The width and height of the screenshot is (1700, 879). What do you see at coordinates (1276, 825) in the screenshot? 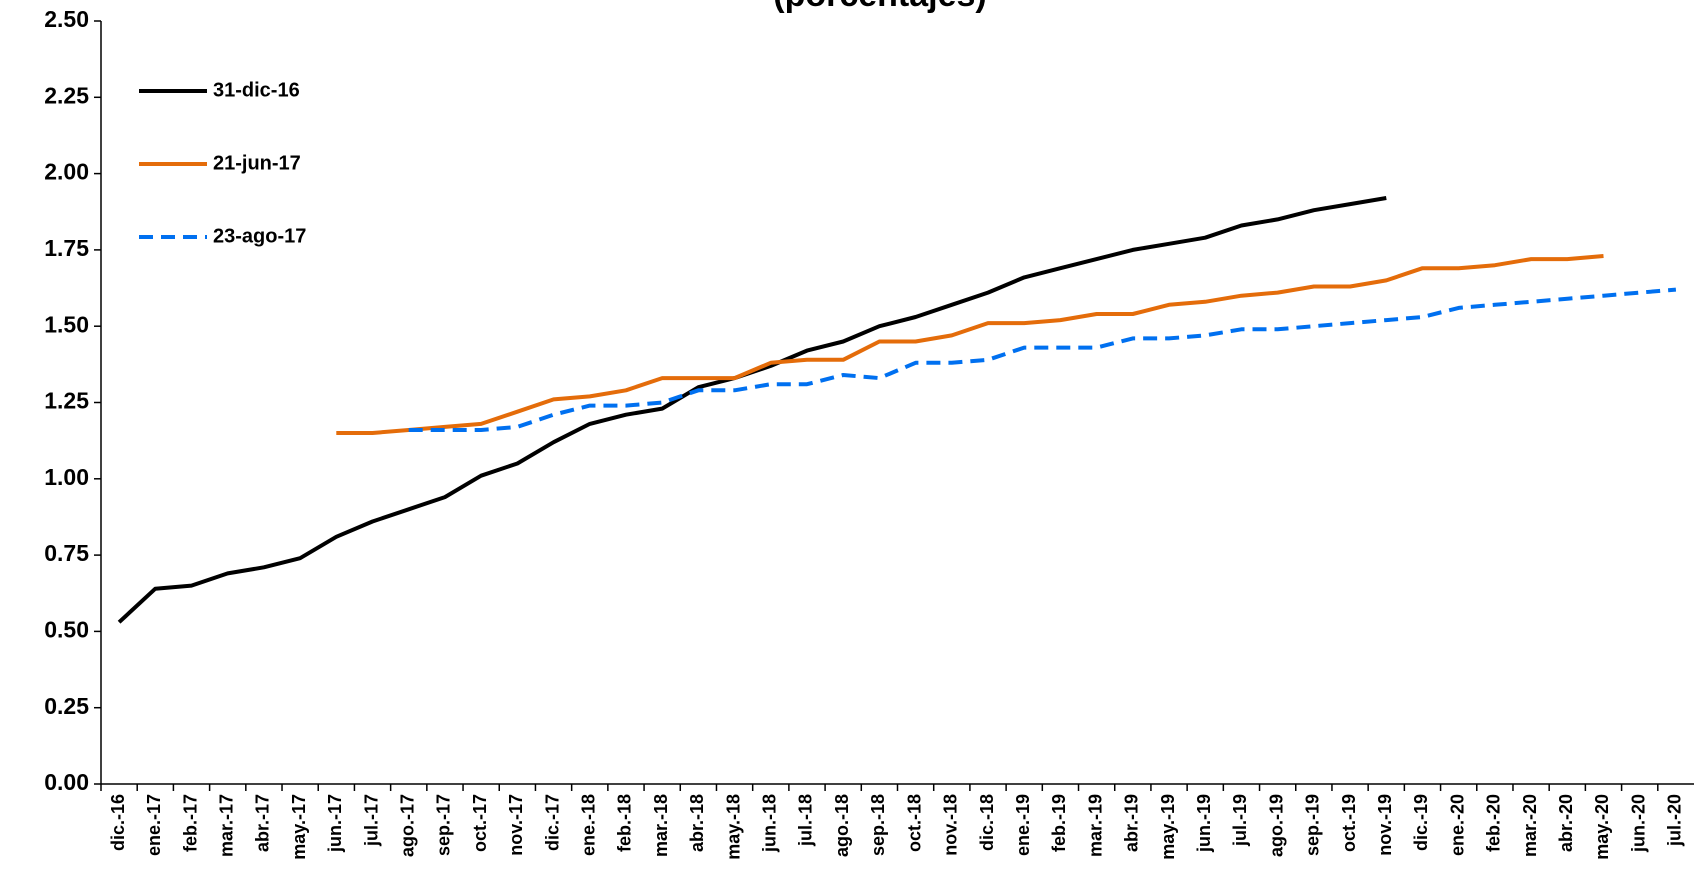
I see `x-tick-label: ago.-19` at bounding box center [1276, 825].